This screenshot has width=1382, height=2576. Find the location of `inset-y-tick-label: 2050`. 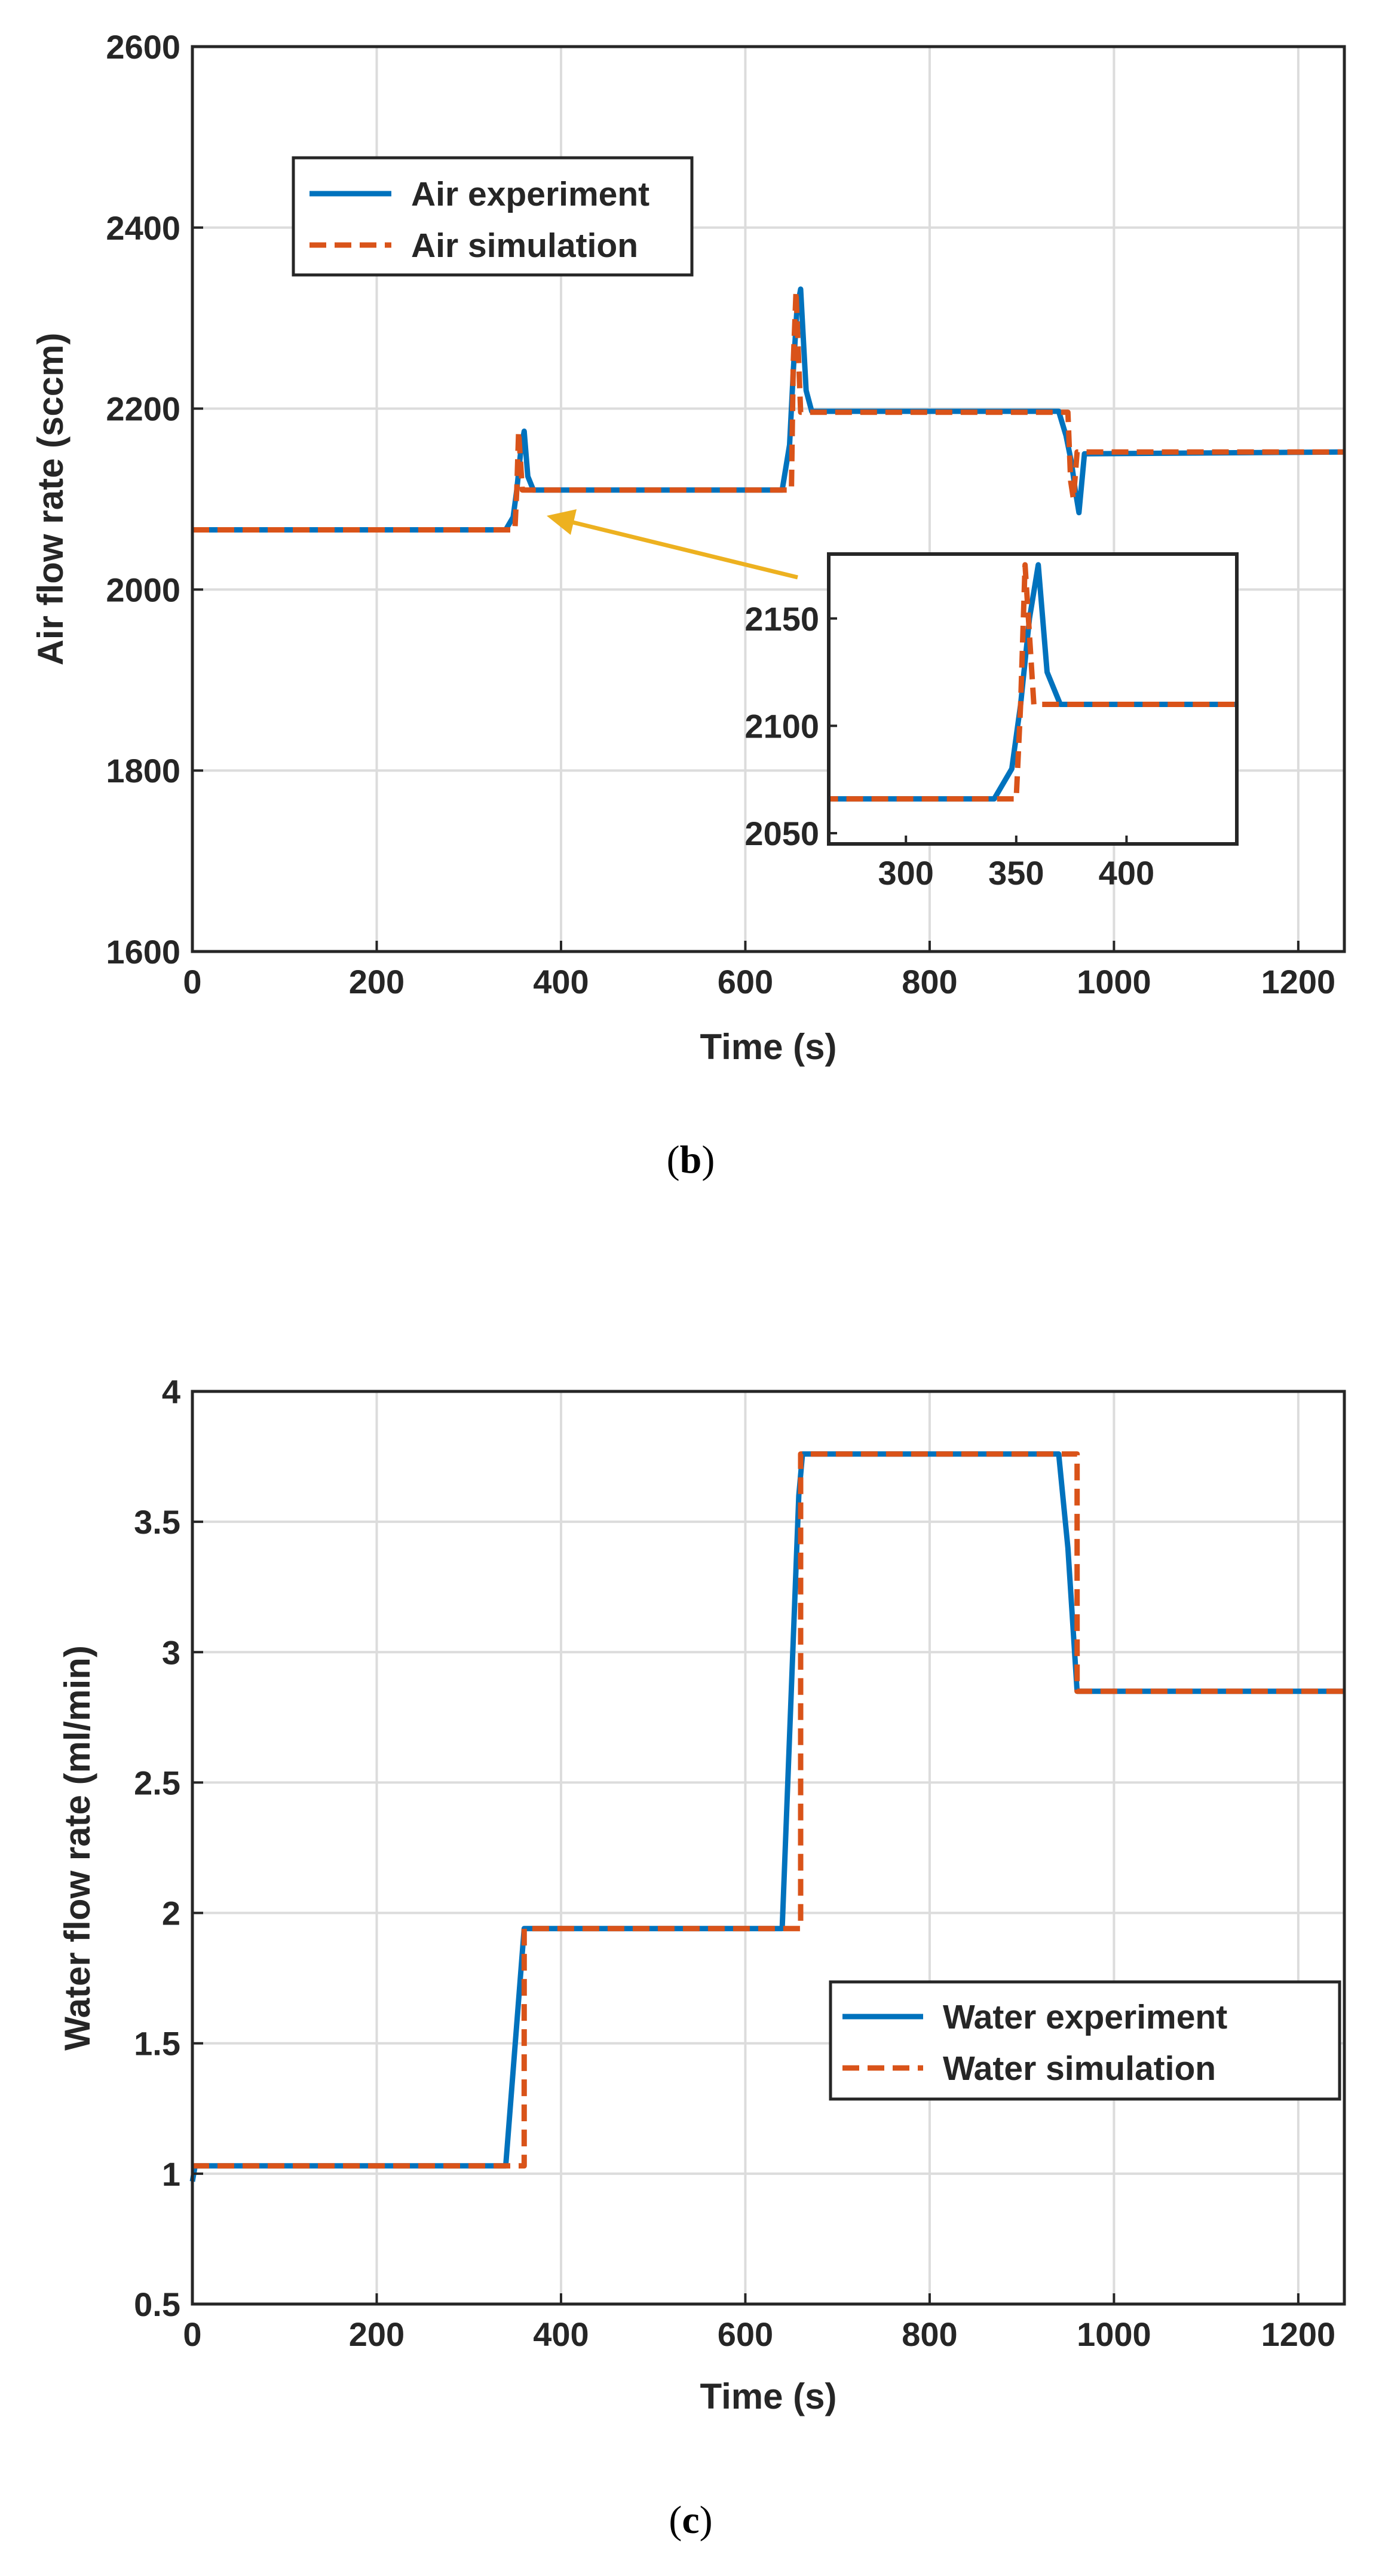

inset-y-tick-label: 2050 is located at coordinates (781, 833).